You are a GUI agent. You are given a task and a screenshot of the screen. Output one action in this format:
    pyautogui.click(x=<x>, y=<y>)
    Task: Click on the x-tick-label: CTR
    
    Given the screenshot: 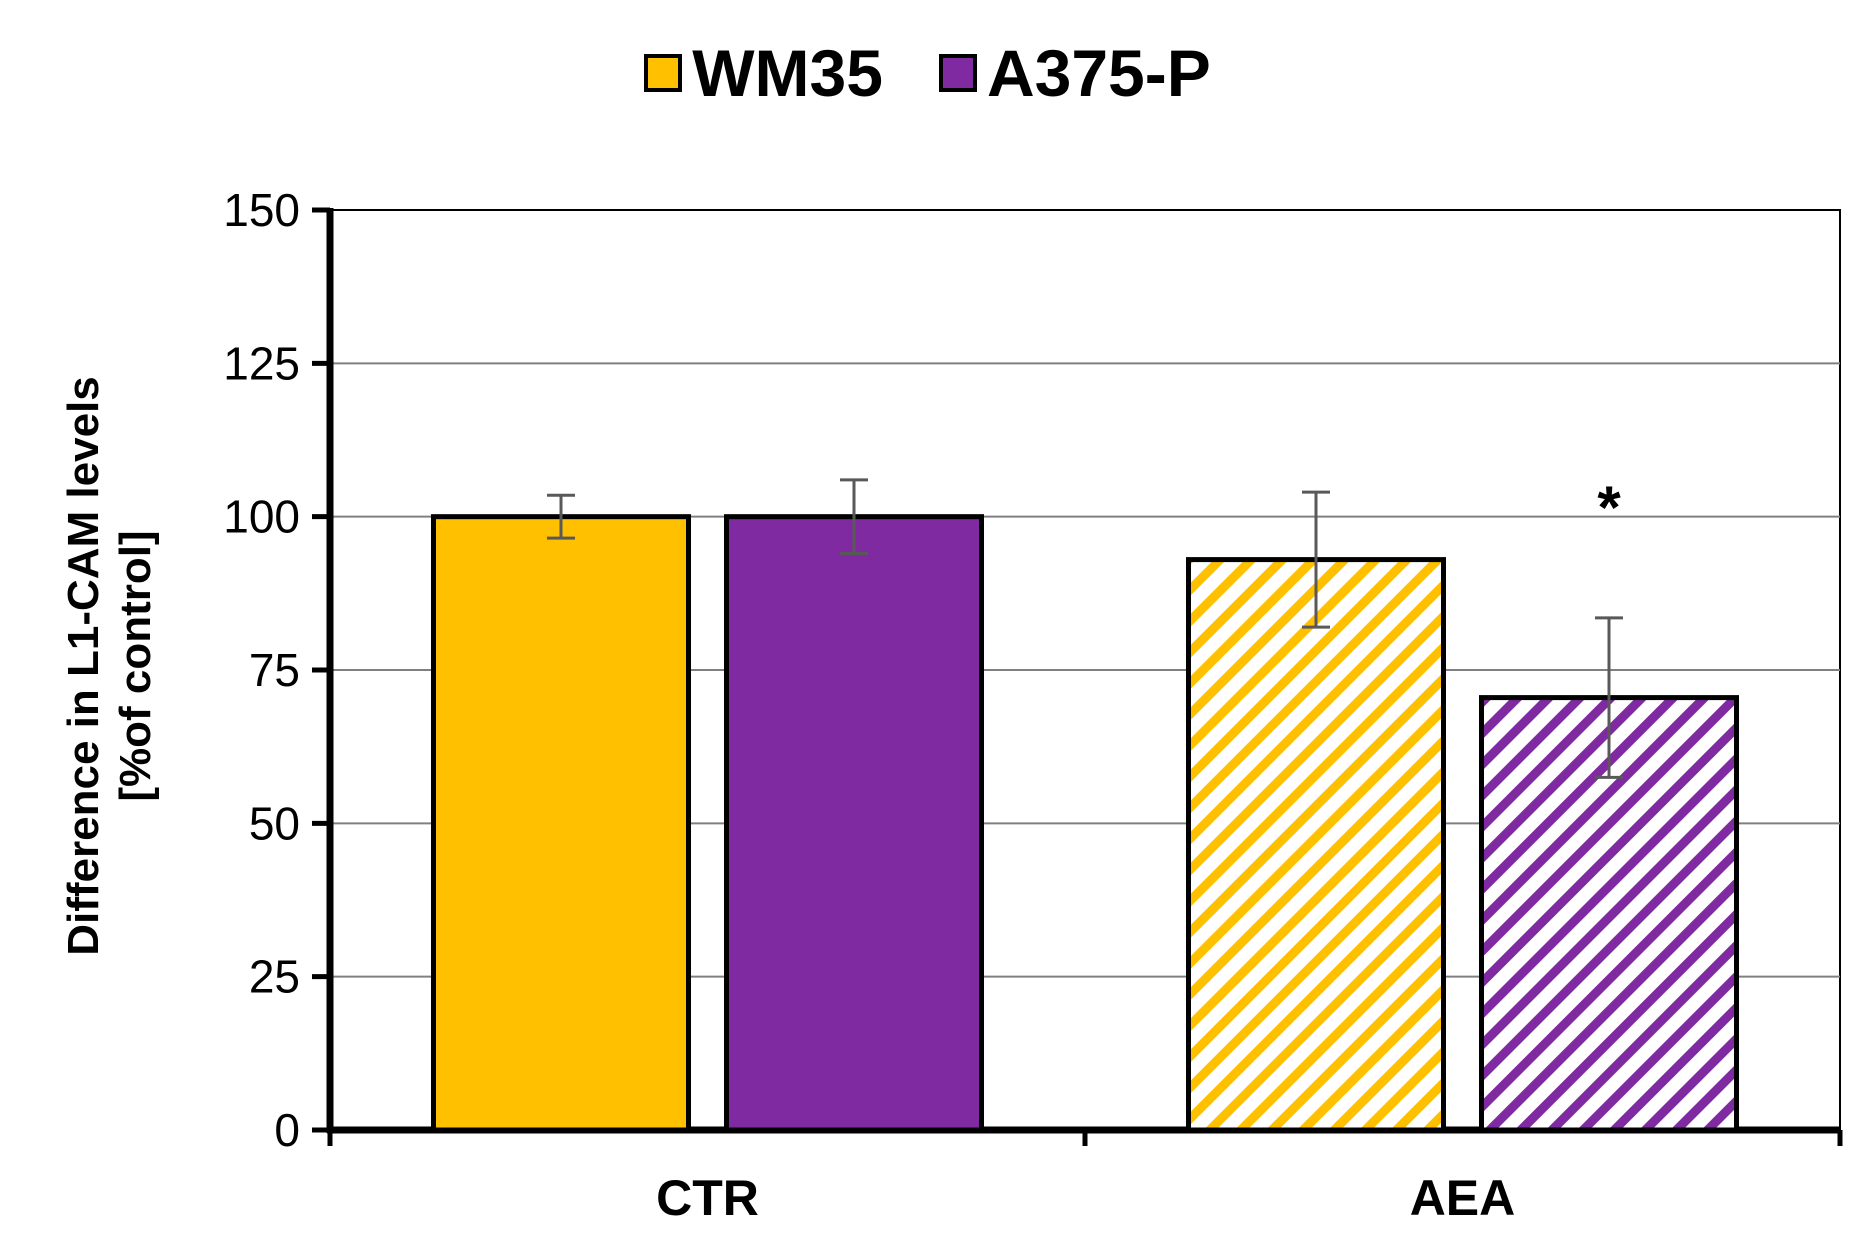 What is the action you would take?
    pyautogui.click(x=707, y=1198)
    